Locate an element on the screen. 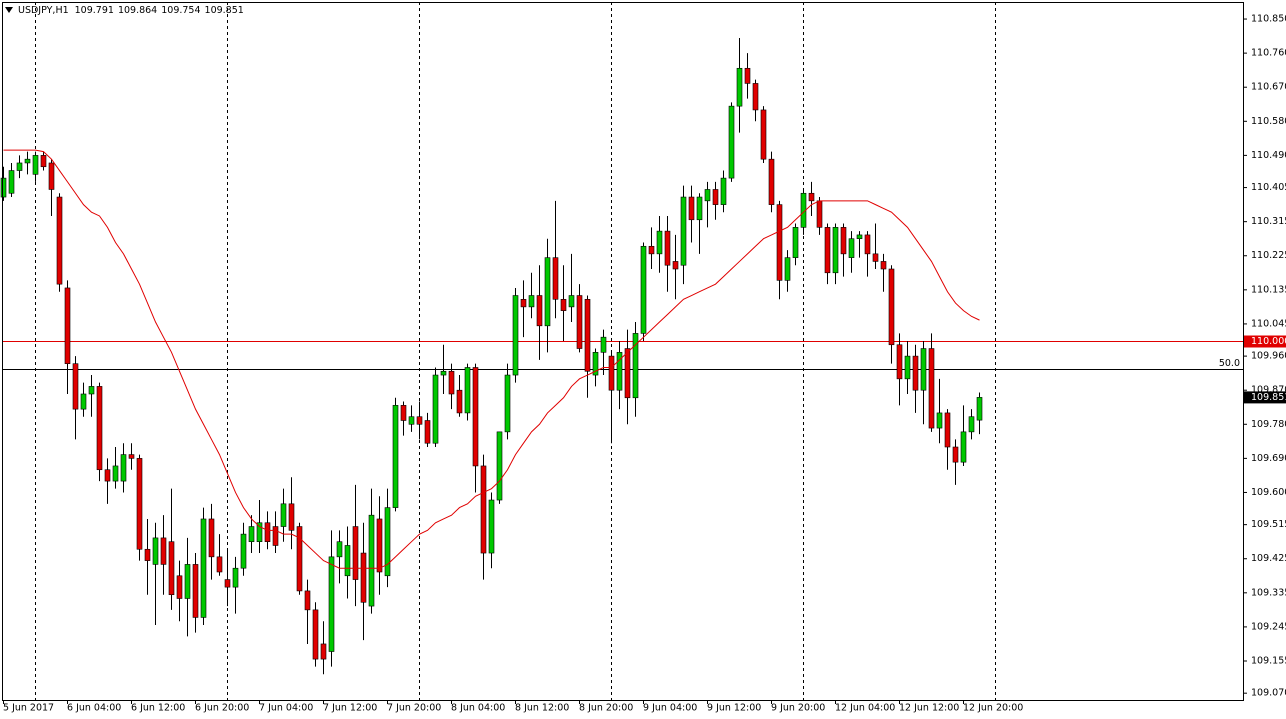  y-tick-label: 109.780 is located at coordinates (1268, 424).